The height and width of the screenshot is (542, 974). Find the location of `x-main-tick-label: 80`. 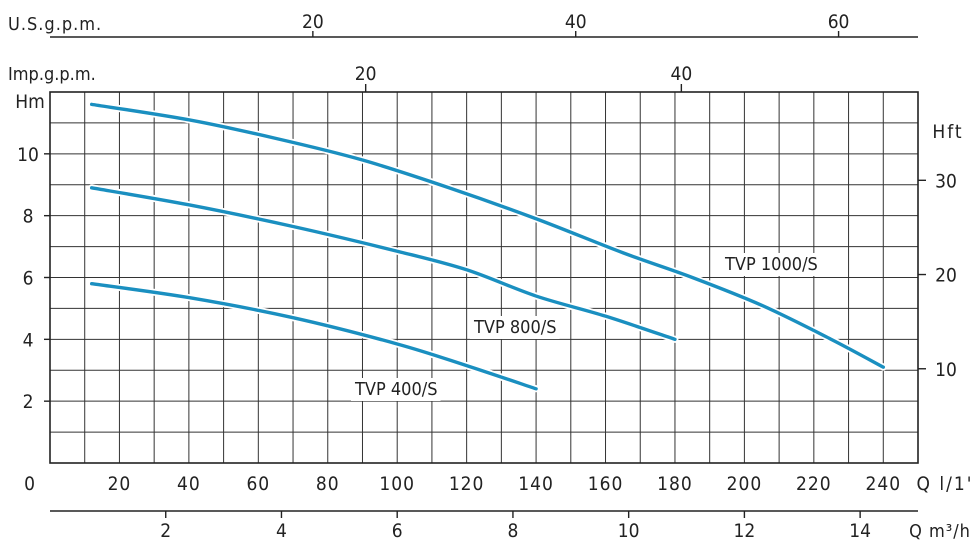

x-main-tick-label: 80 is located at coordinates (328, 484).